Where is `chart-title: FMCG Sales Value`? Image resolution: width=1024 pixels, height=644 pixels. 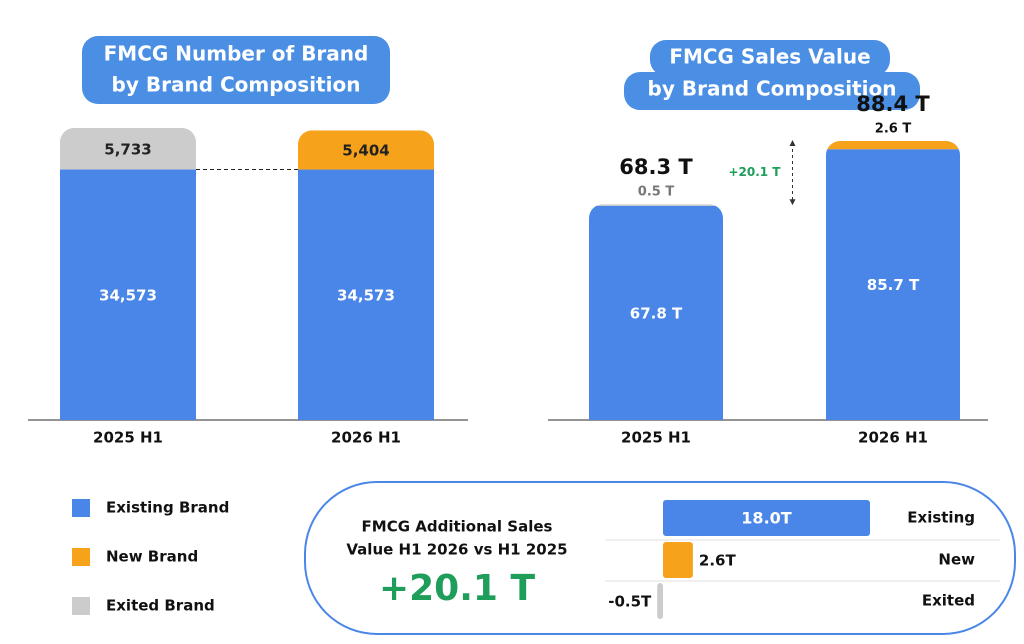 chart-title: FMCG Sales Value is located at coordinates (769, 57).